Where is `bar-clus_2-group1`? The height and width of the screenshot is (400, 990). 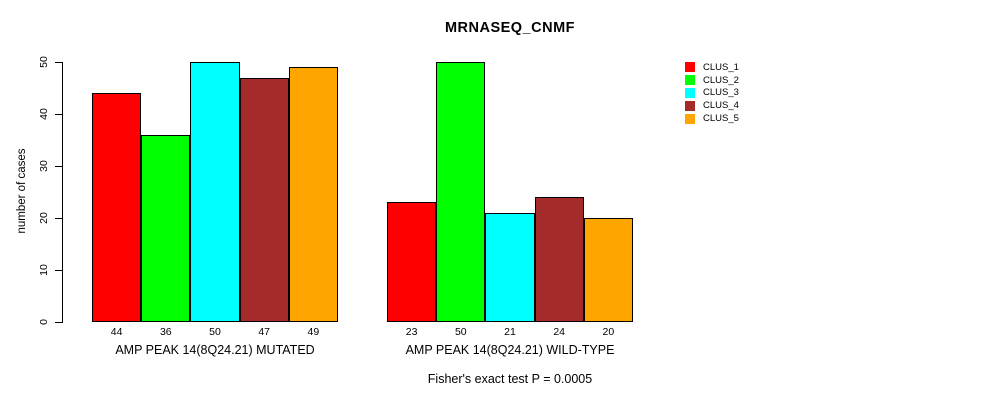 bar-clus_2-group1 is located at coordinates (166, 228).